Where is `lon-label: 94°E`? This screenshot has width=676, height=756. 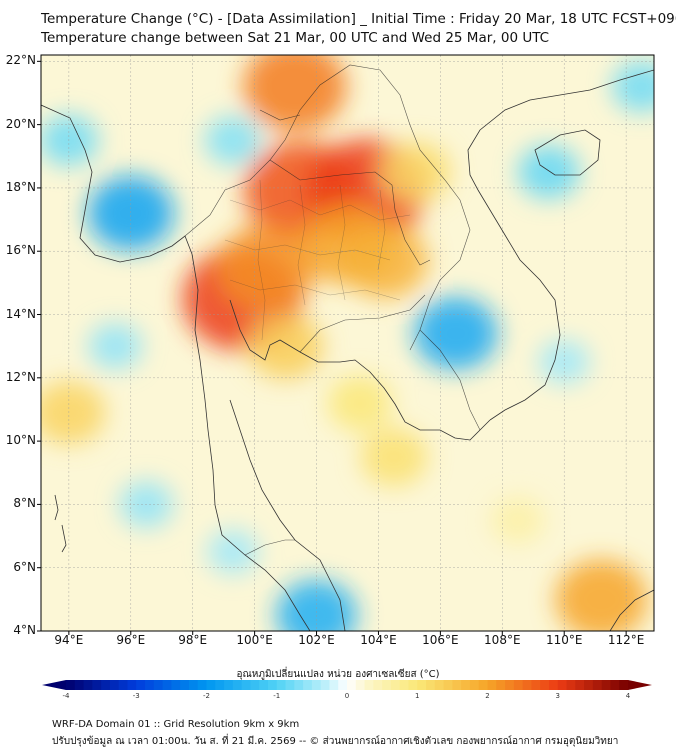 lon-label: 94°E is located at coordinates (69, 640).